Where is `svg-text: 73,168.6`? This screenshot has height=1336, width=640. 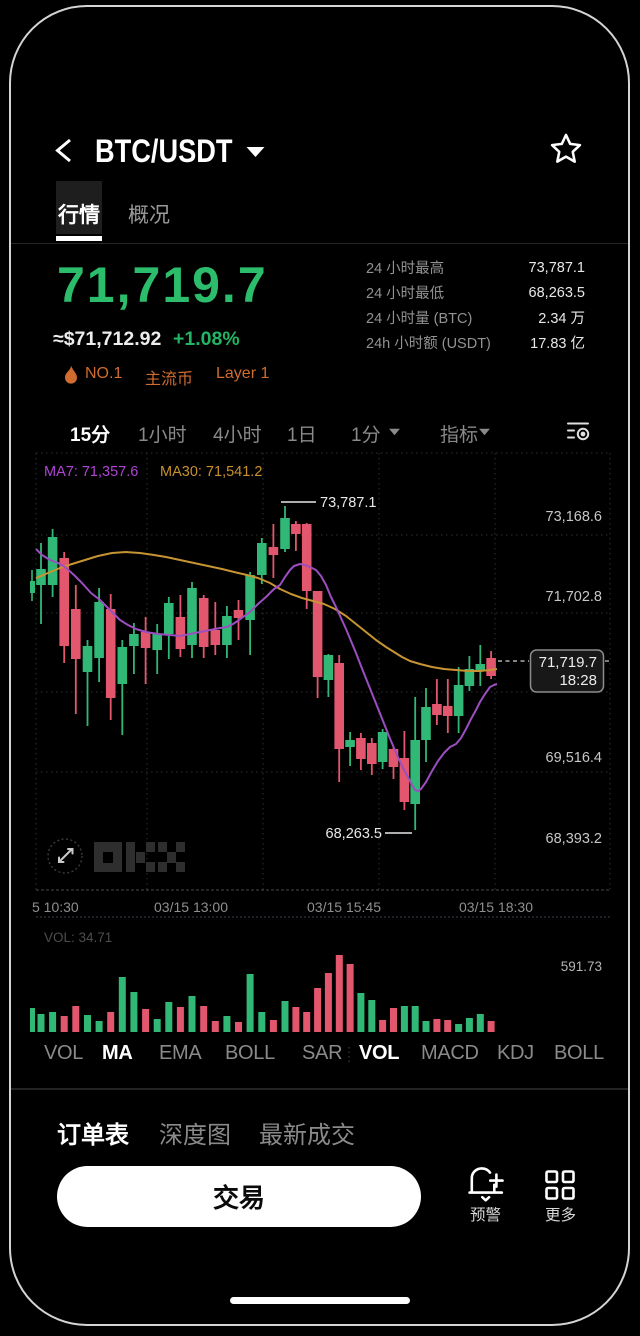
svg-text: 73,168.6 is located at coordinates (574, 517).